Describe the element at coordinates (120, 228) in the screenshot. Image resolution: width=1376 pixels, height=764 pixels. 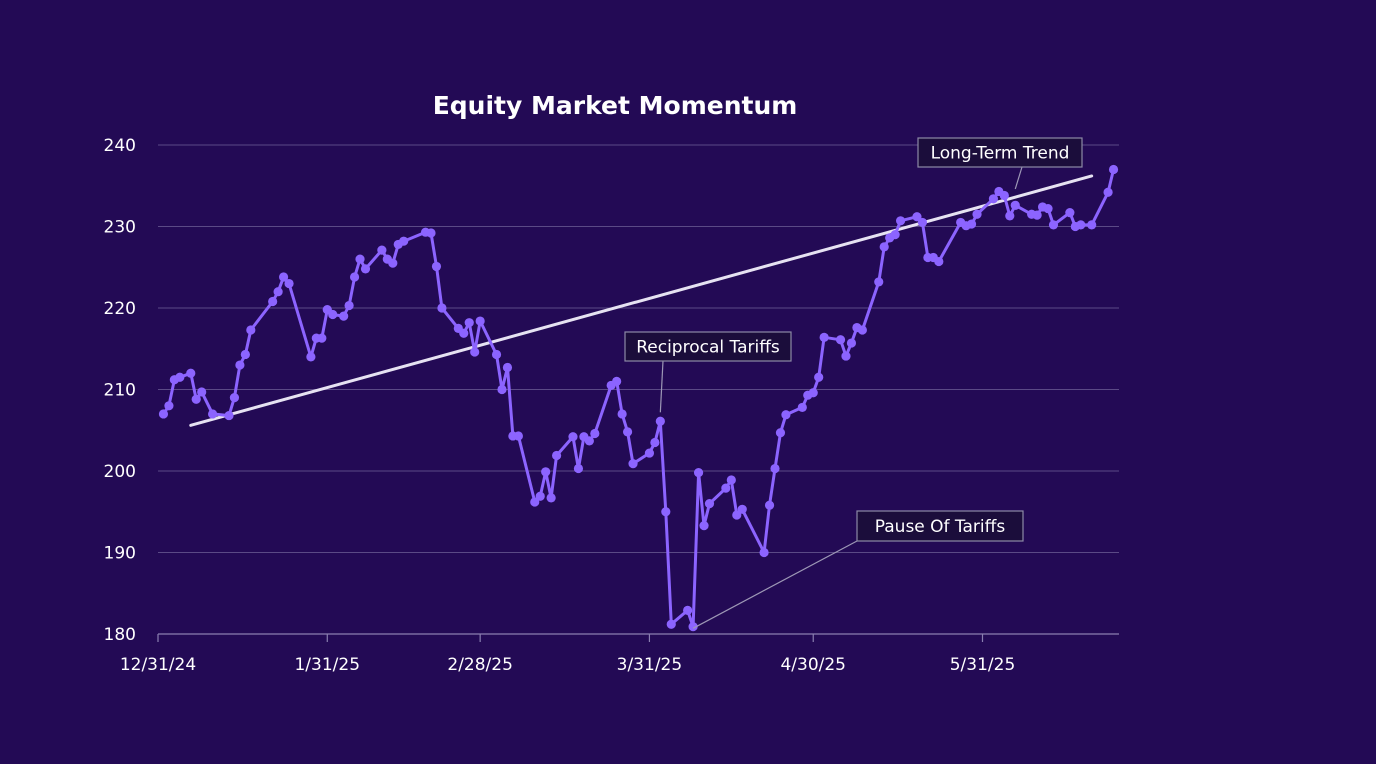
I see `y-tick-label: 230` at that location.